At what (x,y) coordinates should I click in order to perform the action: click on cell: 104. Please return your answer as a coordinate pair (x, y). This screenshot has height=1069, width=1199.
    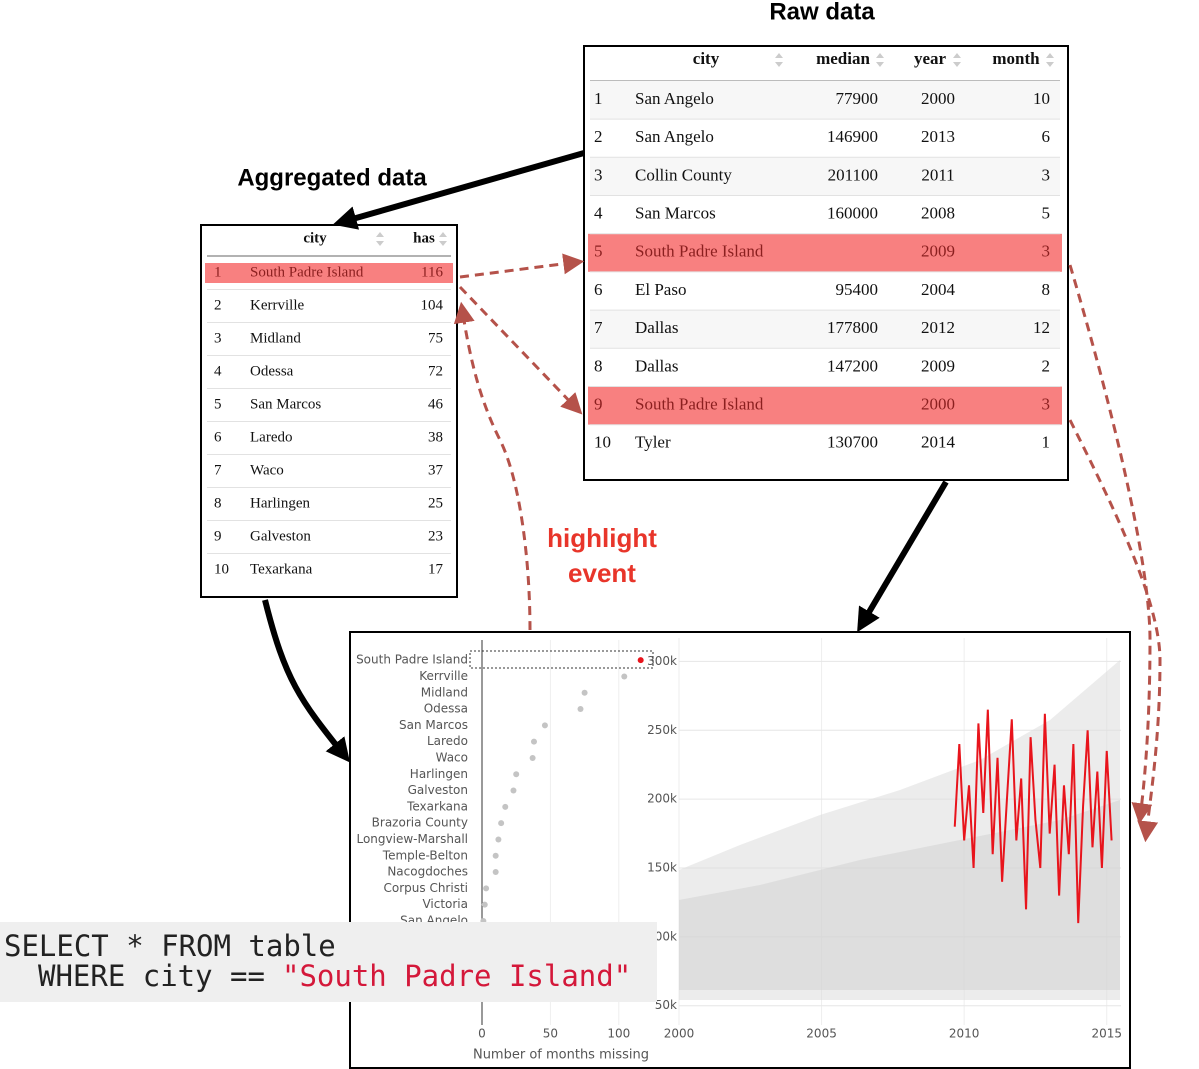
    Looking at the image, I should click on (432, 305).